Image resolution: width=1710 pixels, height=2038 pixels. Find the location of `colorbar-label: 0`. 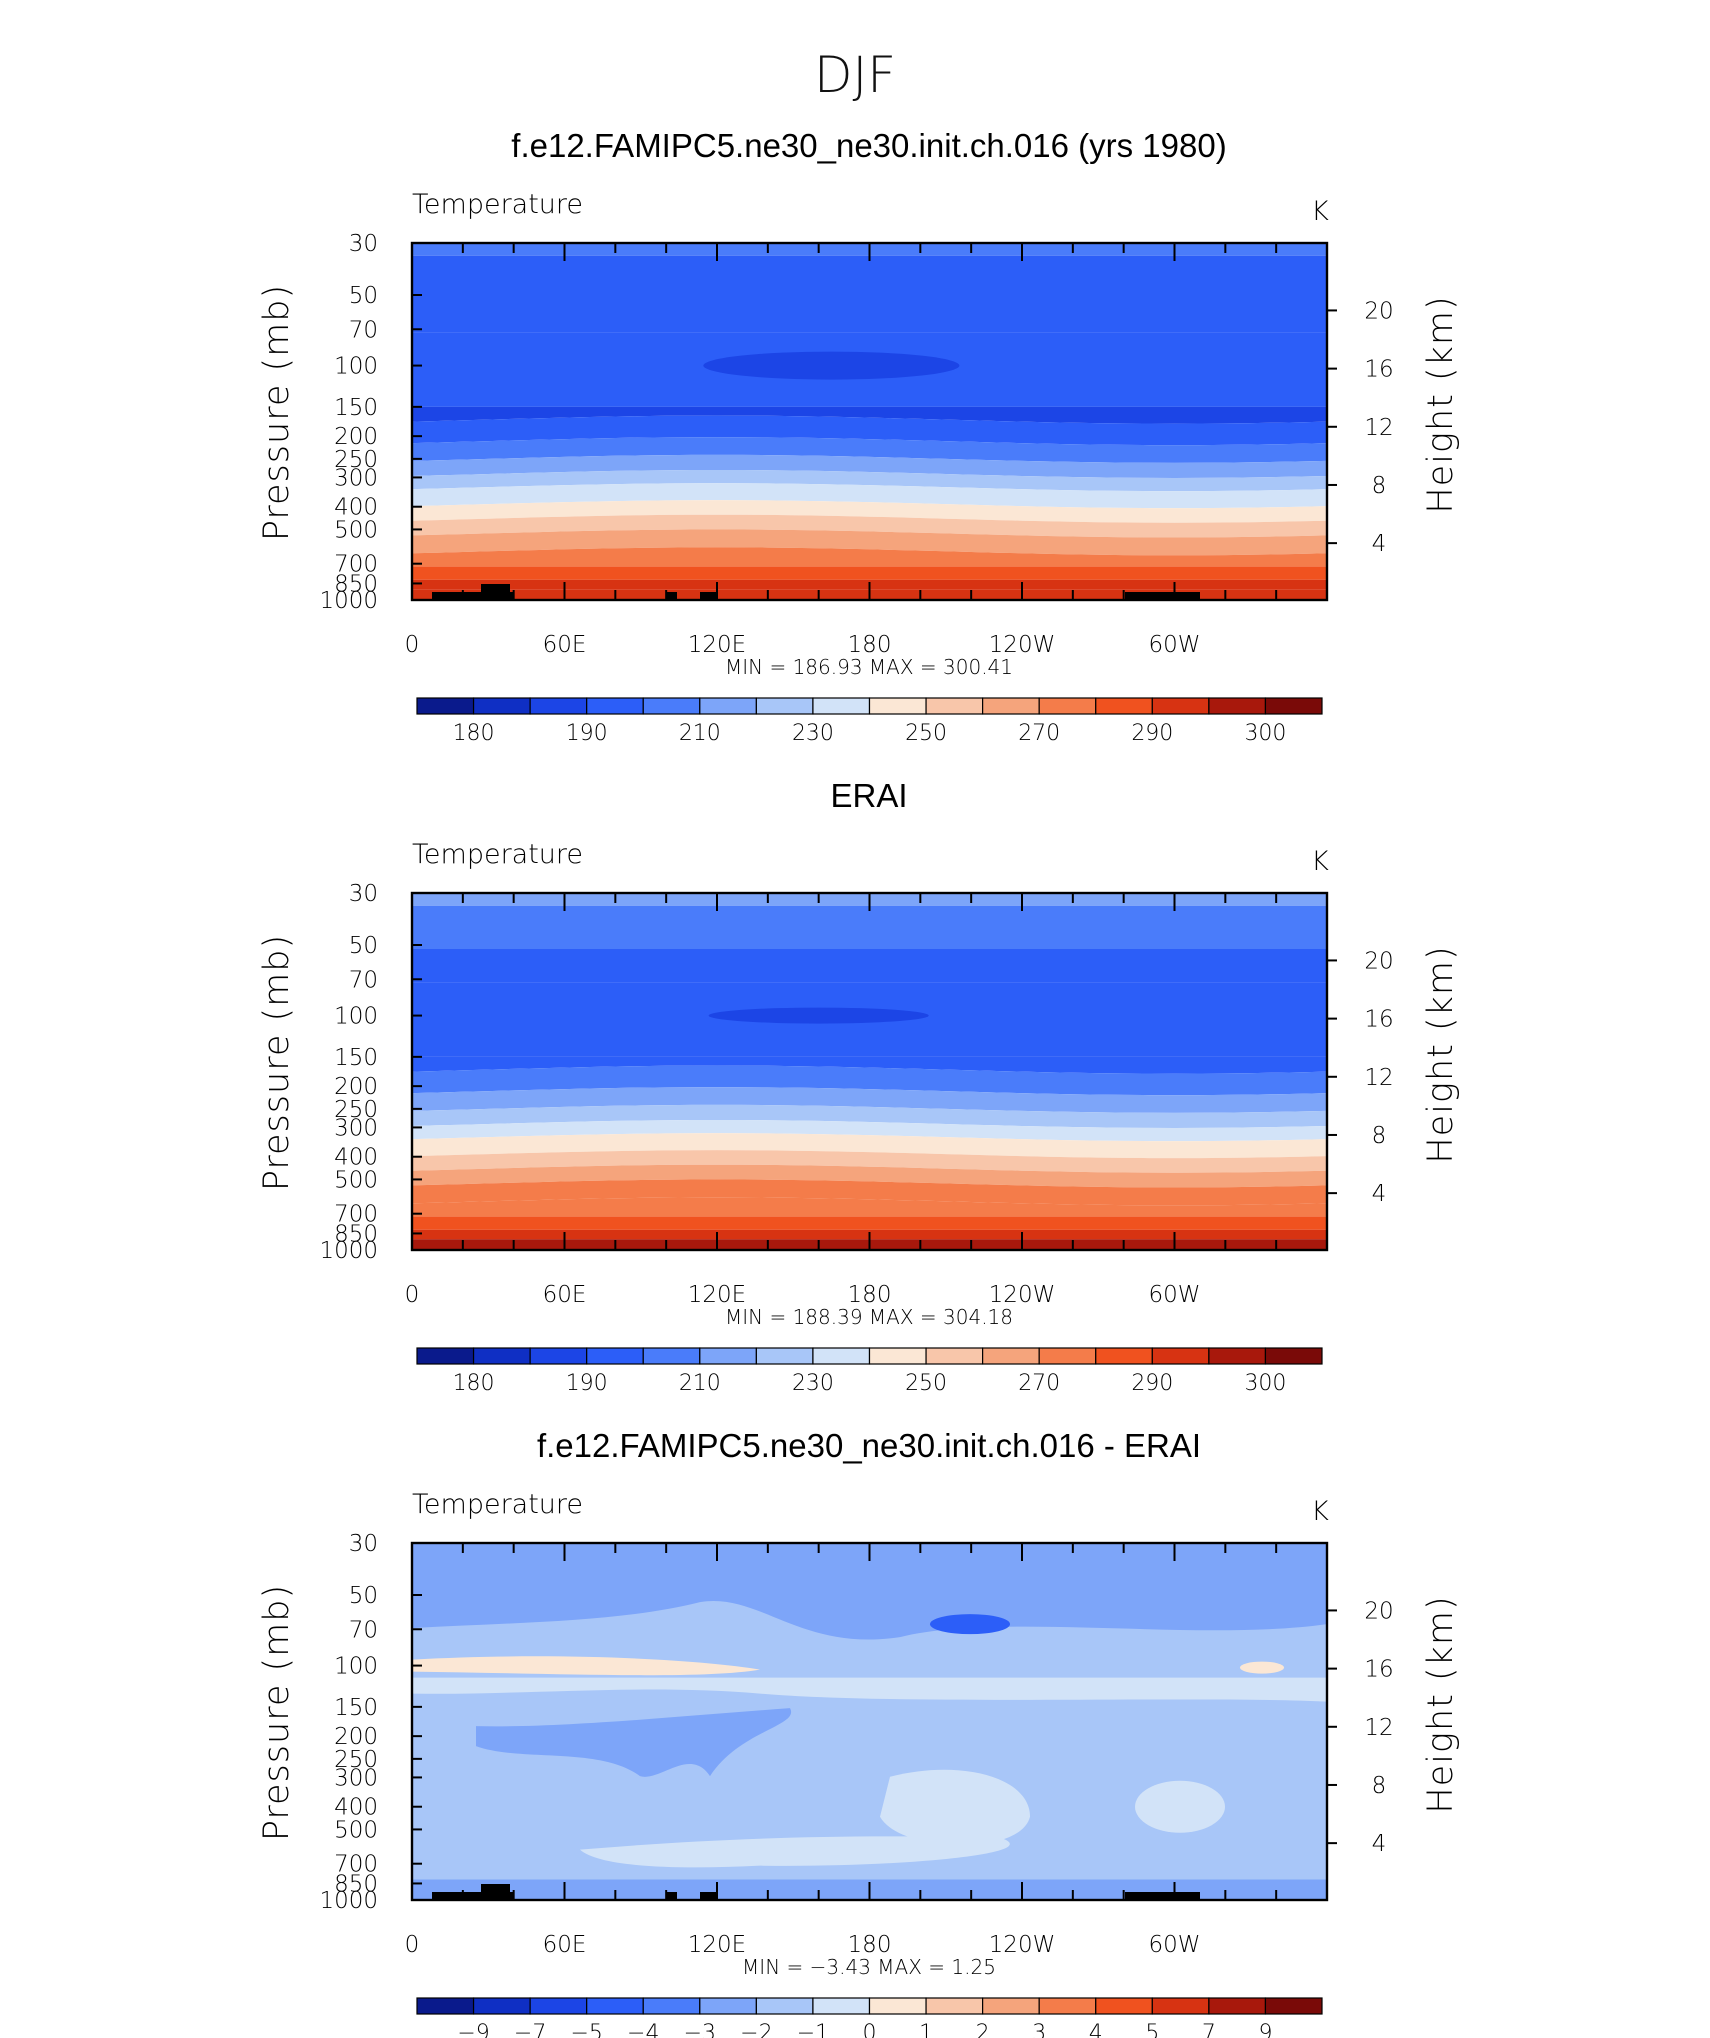

colorbar-label: 0 is located at coordinates (870, 2029).